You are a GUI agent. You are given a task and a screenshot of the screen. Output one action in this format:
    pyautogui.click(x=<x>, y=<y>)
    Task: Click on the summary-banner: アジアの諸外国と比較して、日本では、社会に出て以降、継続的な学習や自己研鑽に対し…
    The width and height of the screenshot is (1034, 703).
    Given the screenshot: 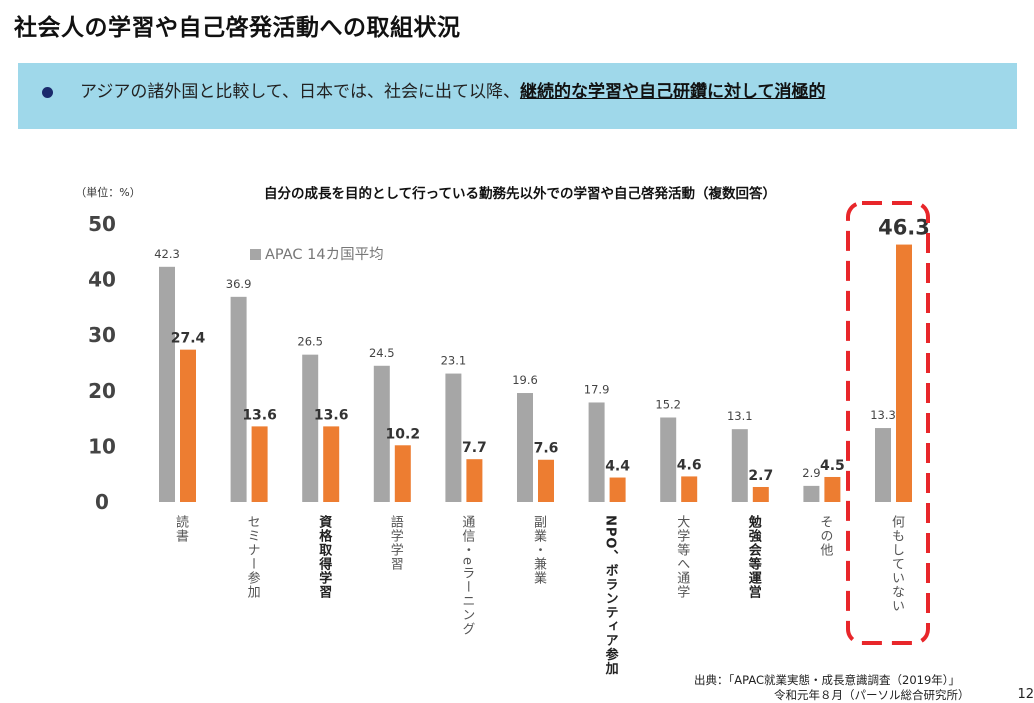 What is the action you would take?
    pyautogui.click(x=517, y=96)
    